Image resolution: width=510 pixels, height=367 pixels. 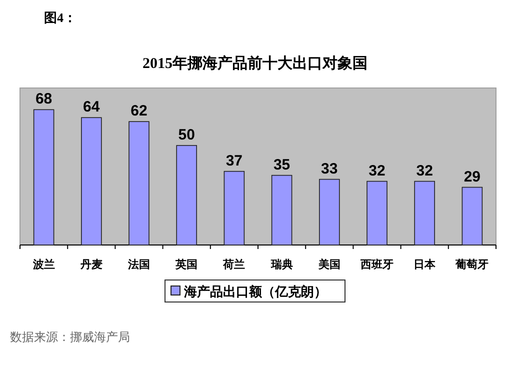 What do you see at coordinates (234, 161) in the screenshot?
I see `data-label: 37` at bounding box center [234, 161].